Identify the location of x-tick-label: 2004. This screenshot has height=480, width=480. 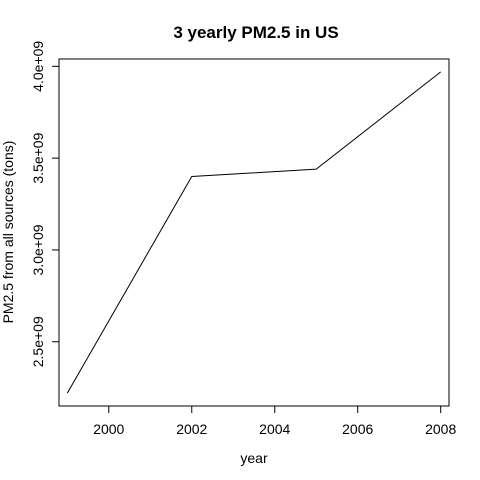
(274, 429).